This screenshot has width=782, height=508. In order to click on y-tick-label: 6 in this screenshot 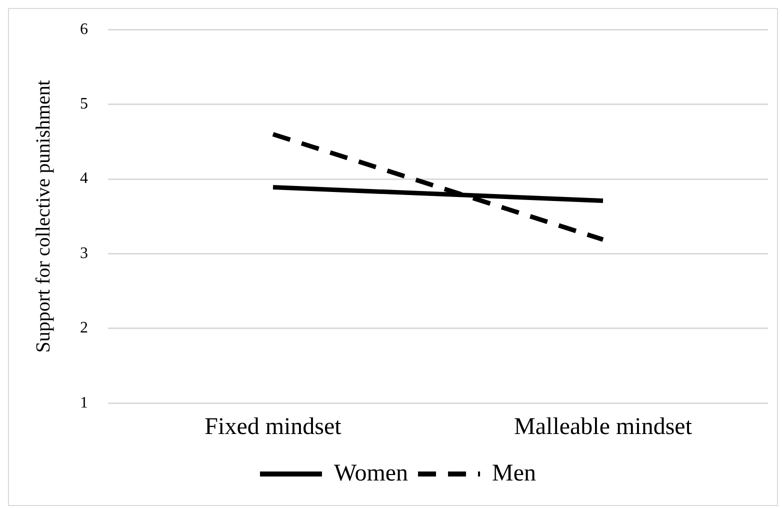, I will do `click(84, 29)`.